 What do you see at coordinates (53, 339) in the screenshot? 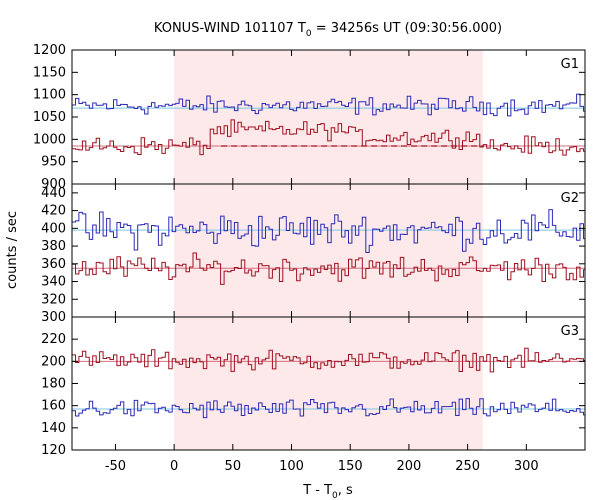
I see `y-tick-label: 220` at bounding box center [53, 339].